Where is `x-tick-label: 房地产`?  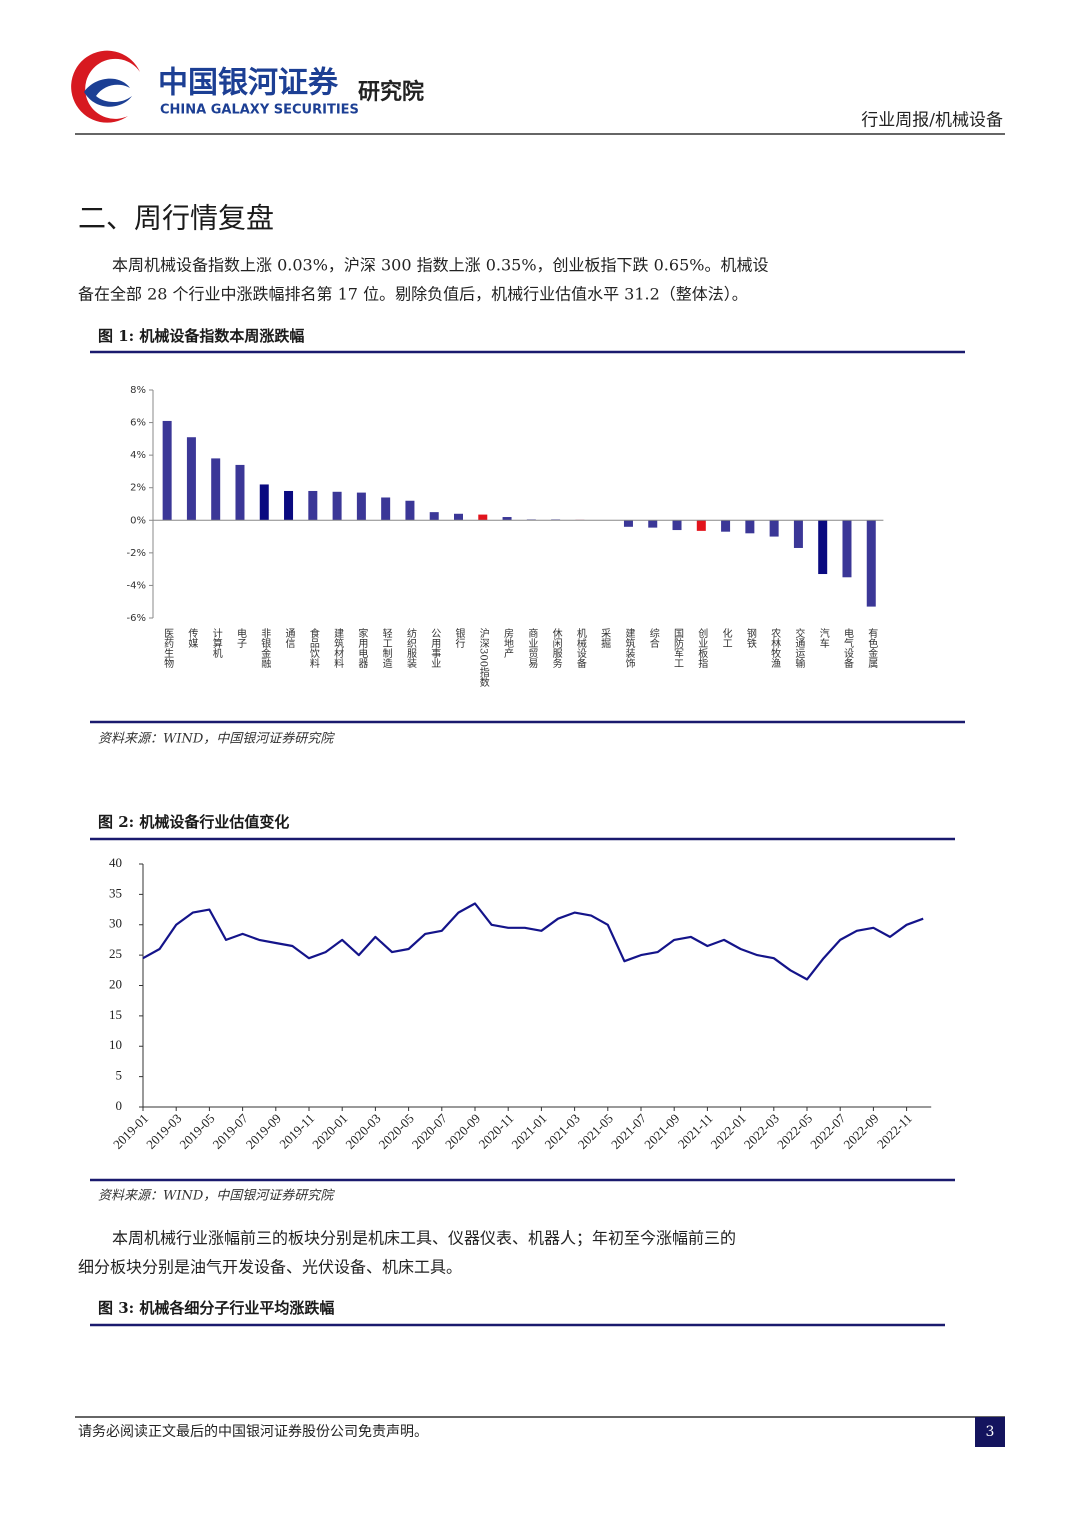
x-tick-label: 房地产 is located at coordinates (508, 643).